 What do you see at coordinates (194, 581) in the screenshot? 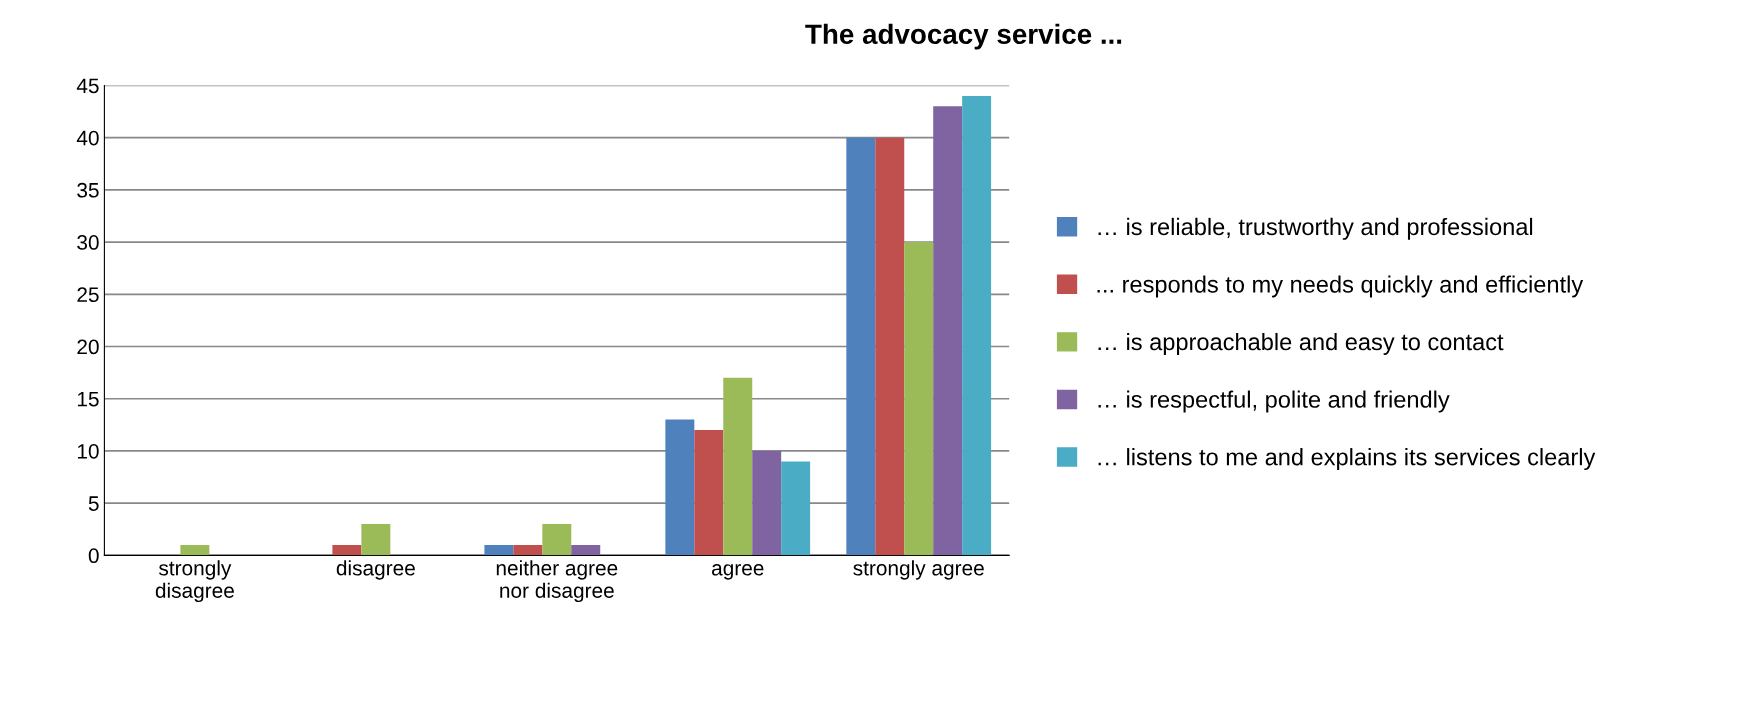
I see `x-tick-label: strongly disagree` at bounding box center [194, 581].